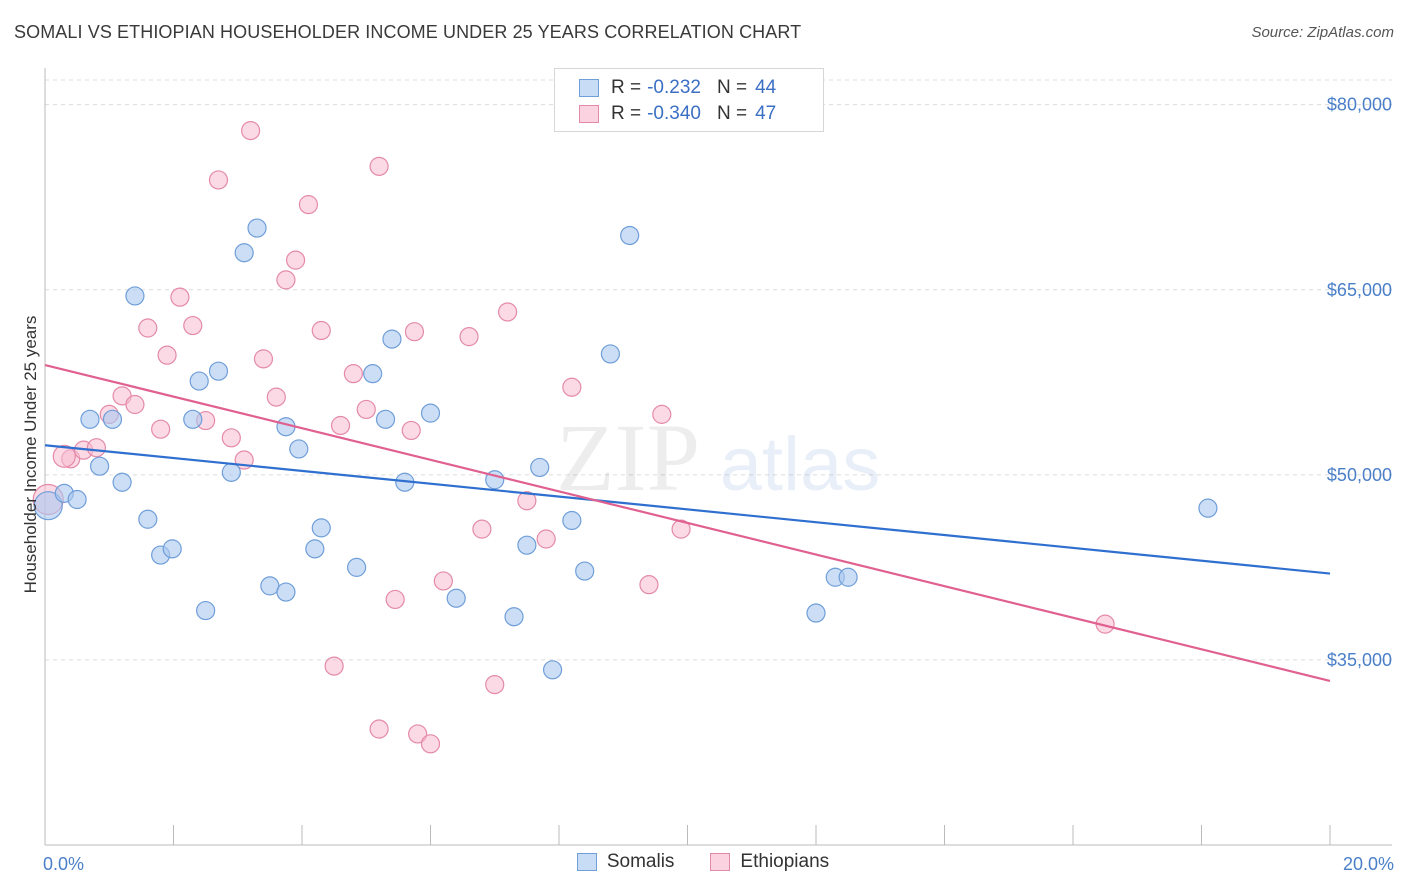  What do you see at coordinates (732, 87) in the screenshot?
I see `legend-n-label: N =` at bounding box center [732, 87].